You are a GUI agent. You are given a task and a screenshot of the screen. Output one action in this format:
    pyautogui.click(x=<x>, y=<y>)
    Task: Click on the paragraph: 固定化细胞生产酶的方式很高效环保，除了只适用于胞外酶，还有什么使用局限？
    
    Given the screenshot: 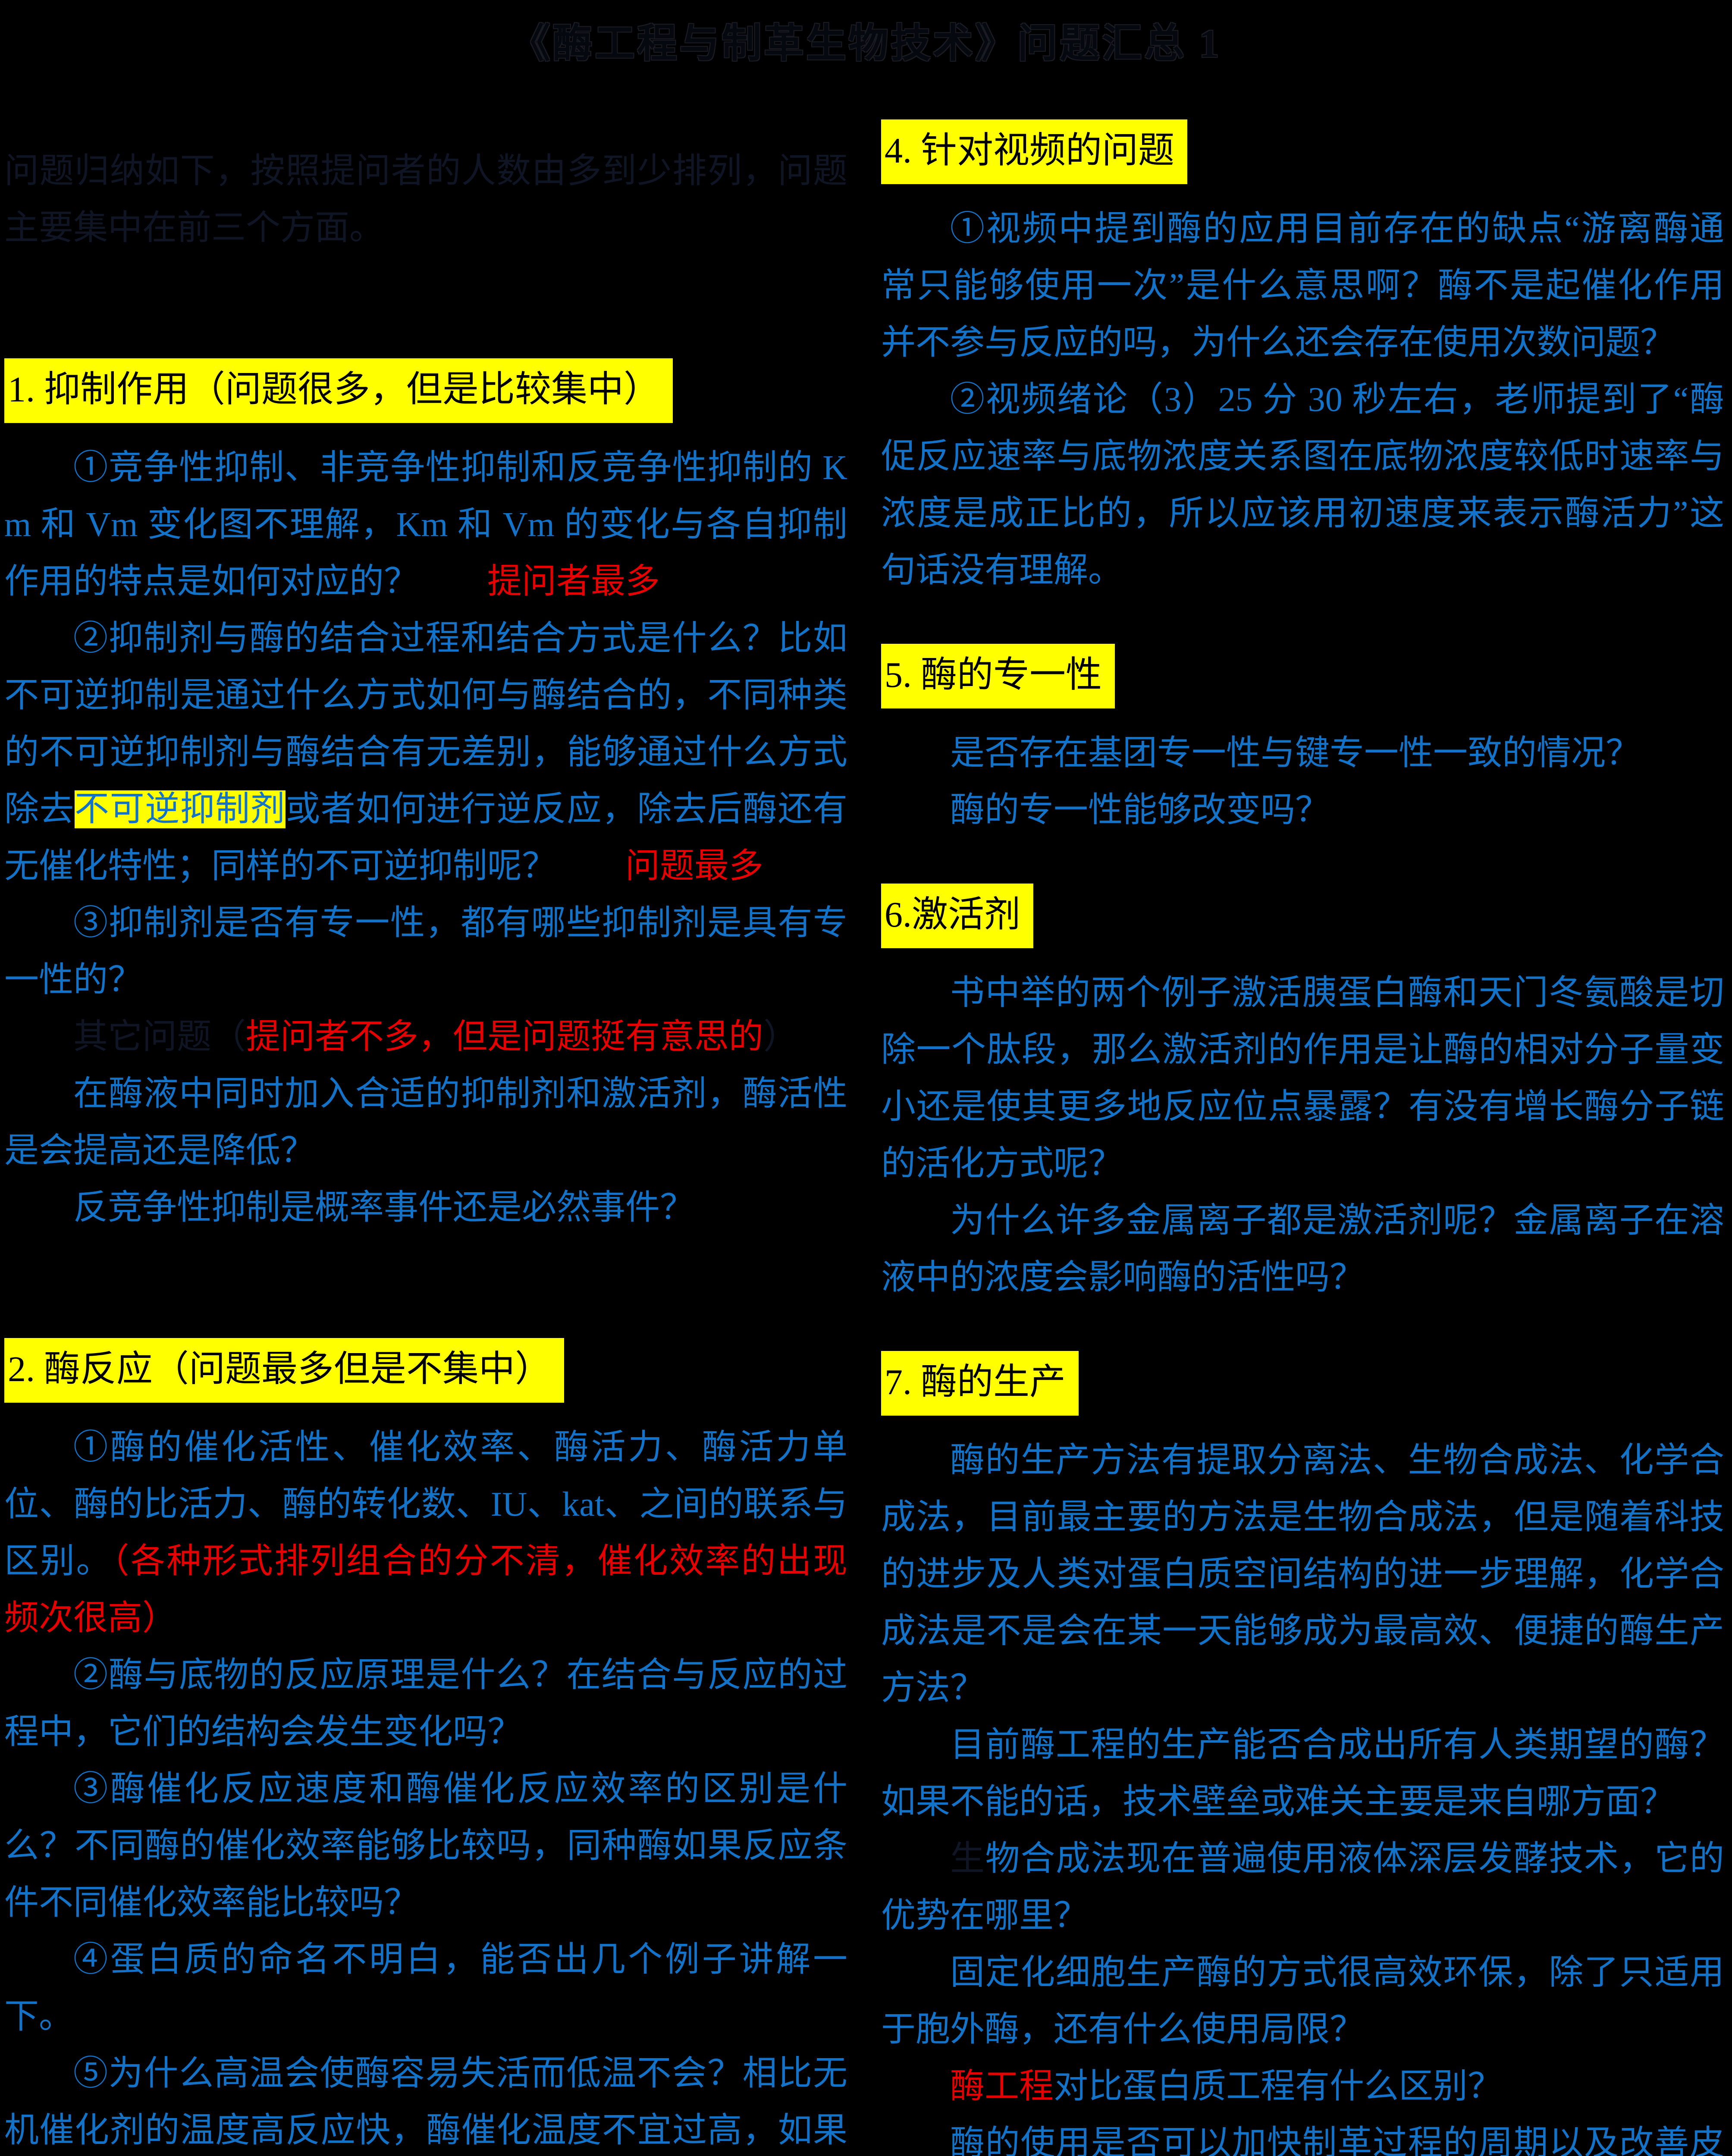 What is the action you would take?
    pyautogui.click(x=1303, y=2001)
    